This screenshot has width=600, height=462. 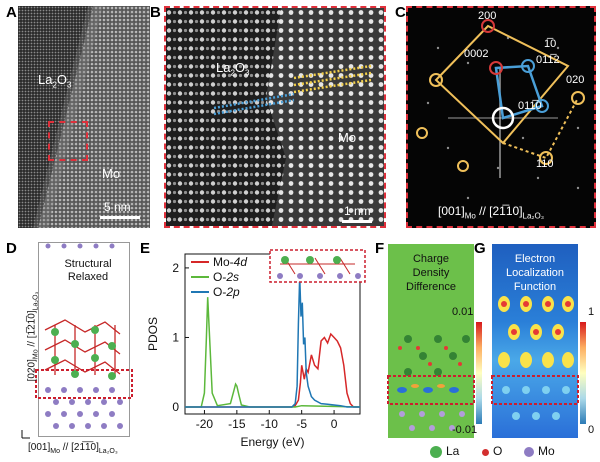 What do you see at coordinates (480, 248) in the screenshot?
I see `panel-g-letter: G` at bounding box center [480, 248].